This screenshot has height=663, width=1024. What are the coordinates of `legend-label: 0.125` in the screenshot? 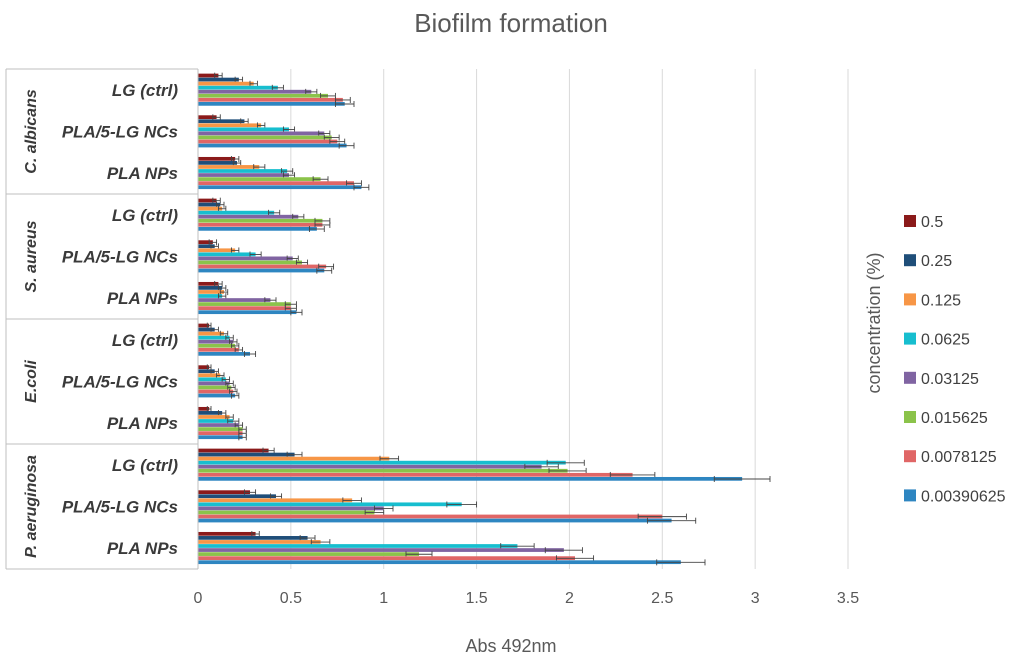 It's located at (941, 300).